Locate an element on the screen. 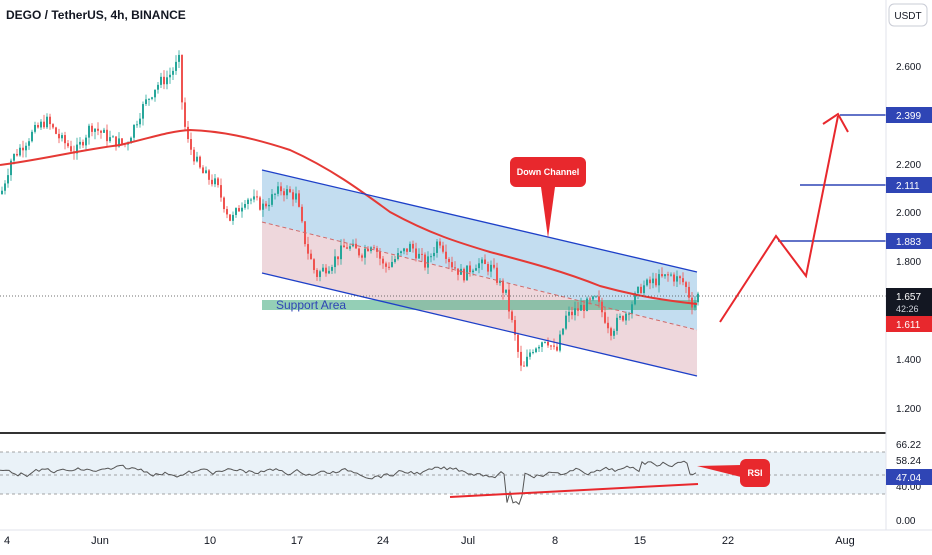 Image resolution: width=932 pixels, height=555 pixels. rsi-callout: RSI is located at coordinates (733, 473).